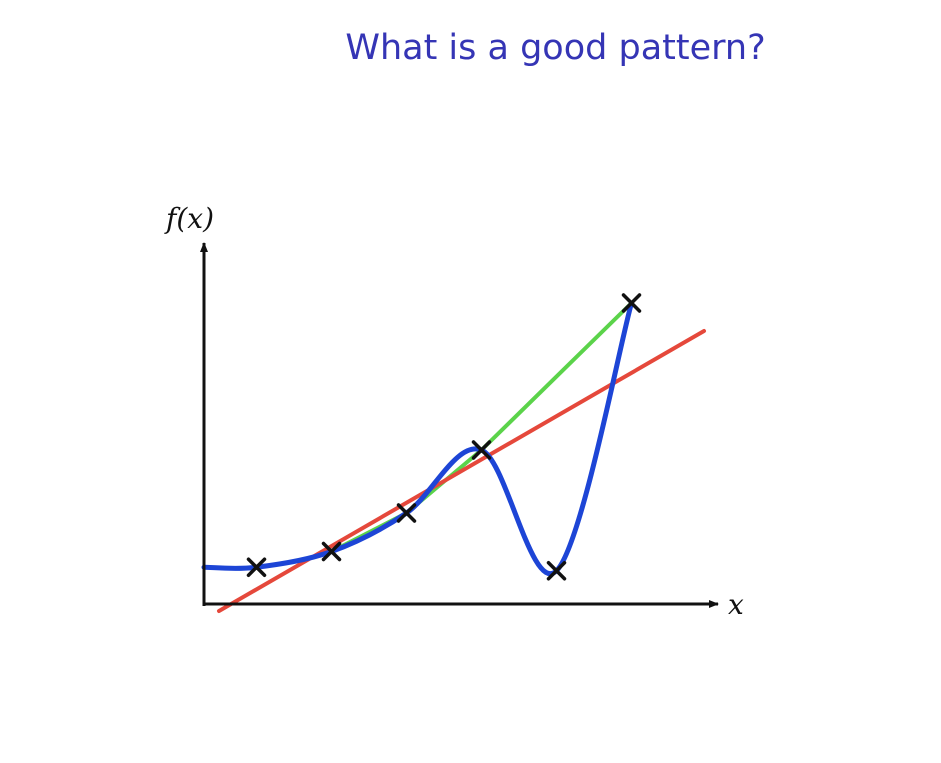  What do you see at coordinates (736, 604) in the screenshot?
I see `x-axis-label: x` at bounding box center [736, 604].